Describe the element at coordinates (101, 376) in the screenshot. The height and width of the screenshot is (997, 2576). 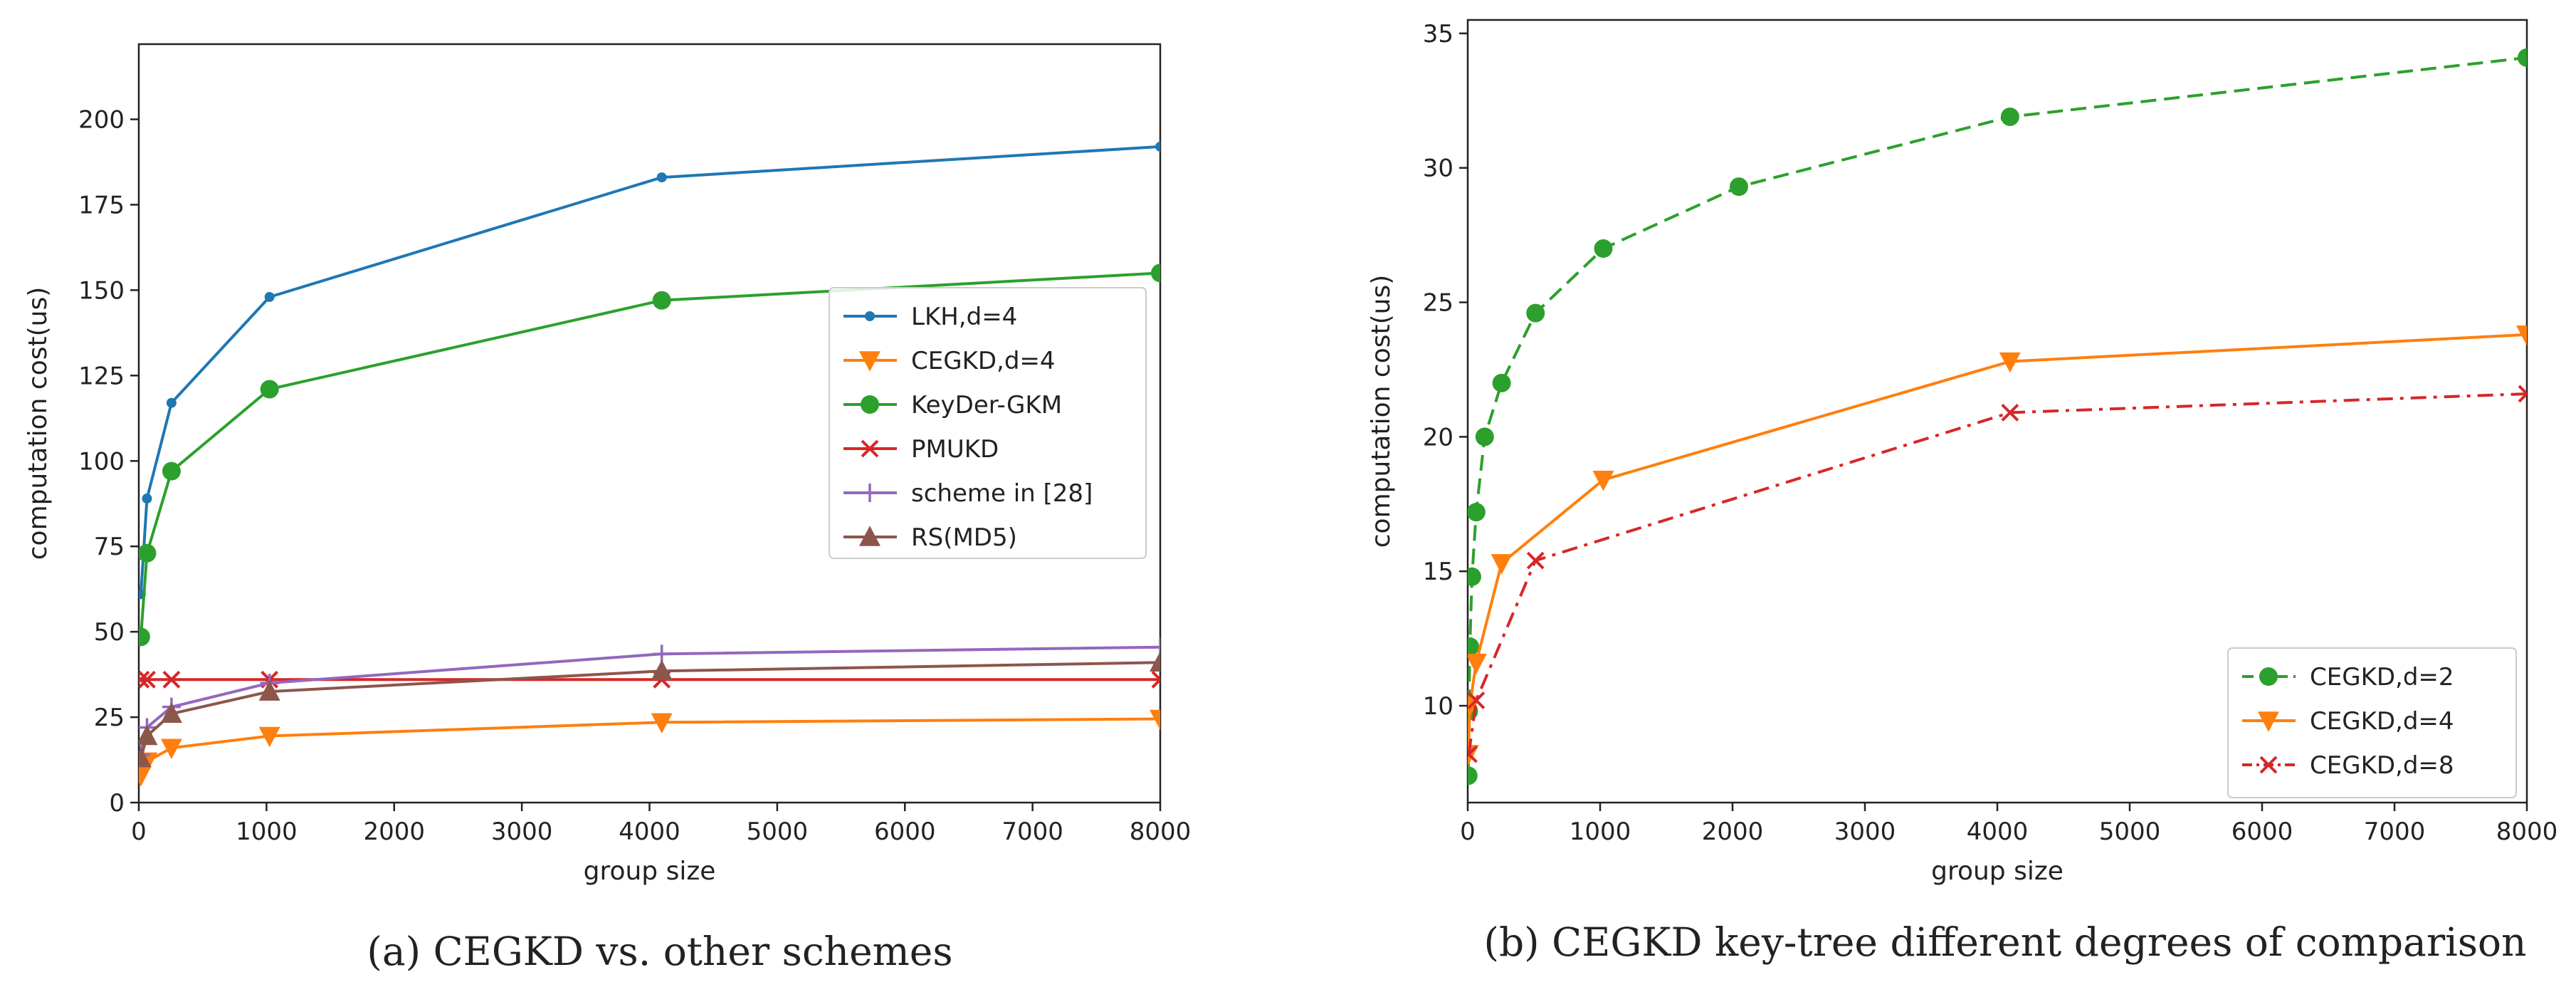
I see `y-tick-label: 125` at that location.